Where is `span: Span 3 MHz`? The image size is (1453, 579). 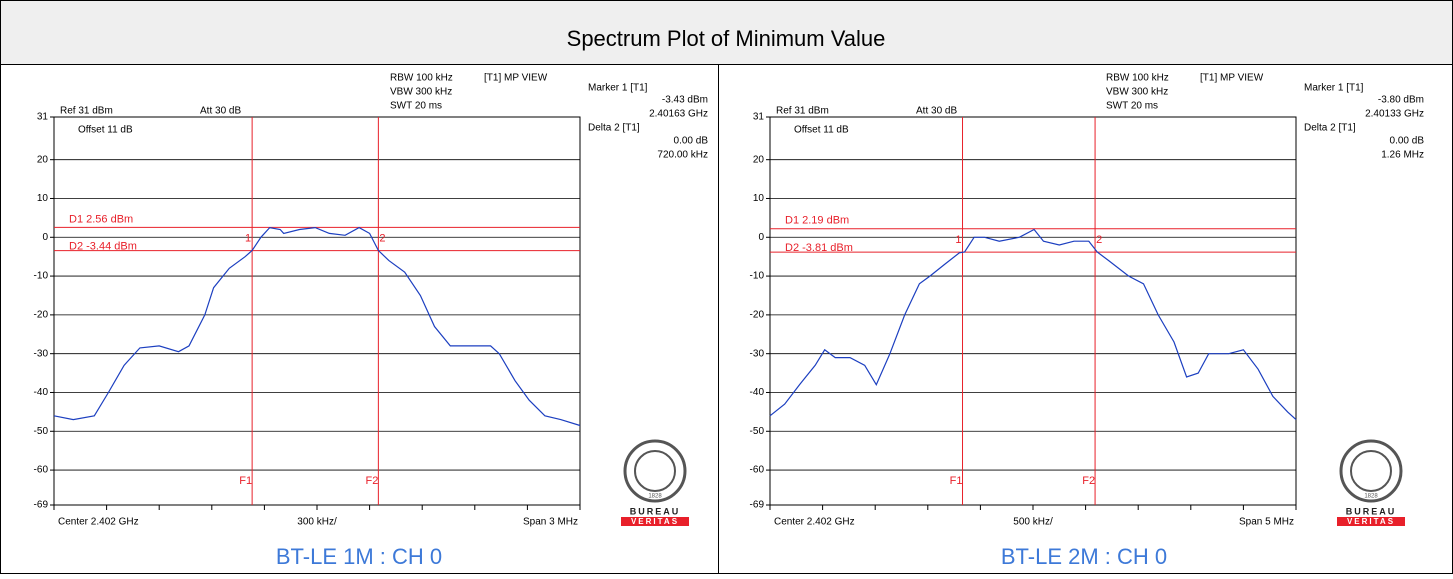
span: Span 3 MHz is located at coordinates (550, 522).